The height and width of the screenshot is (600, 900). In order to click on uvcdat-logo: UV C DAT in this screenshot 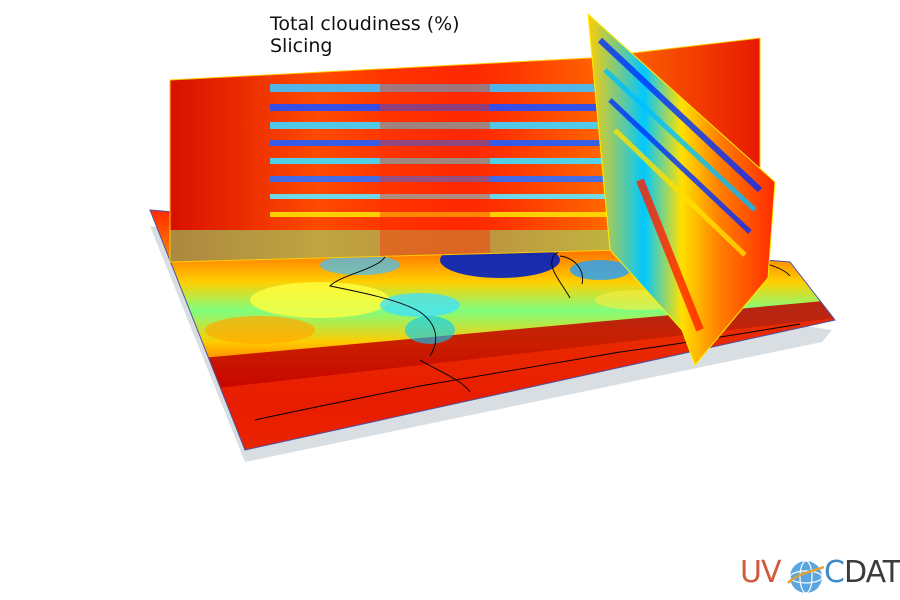, I will do `click(819, 575)`.